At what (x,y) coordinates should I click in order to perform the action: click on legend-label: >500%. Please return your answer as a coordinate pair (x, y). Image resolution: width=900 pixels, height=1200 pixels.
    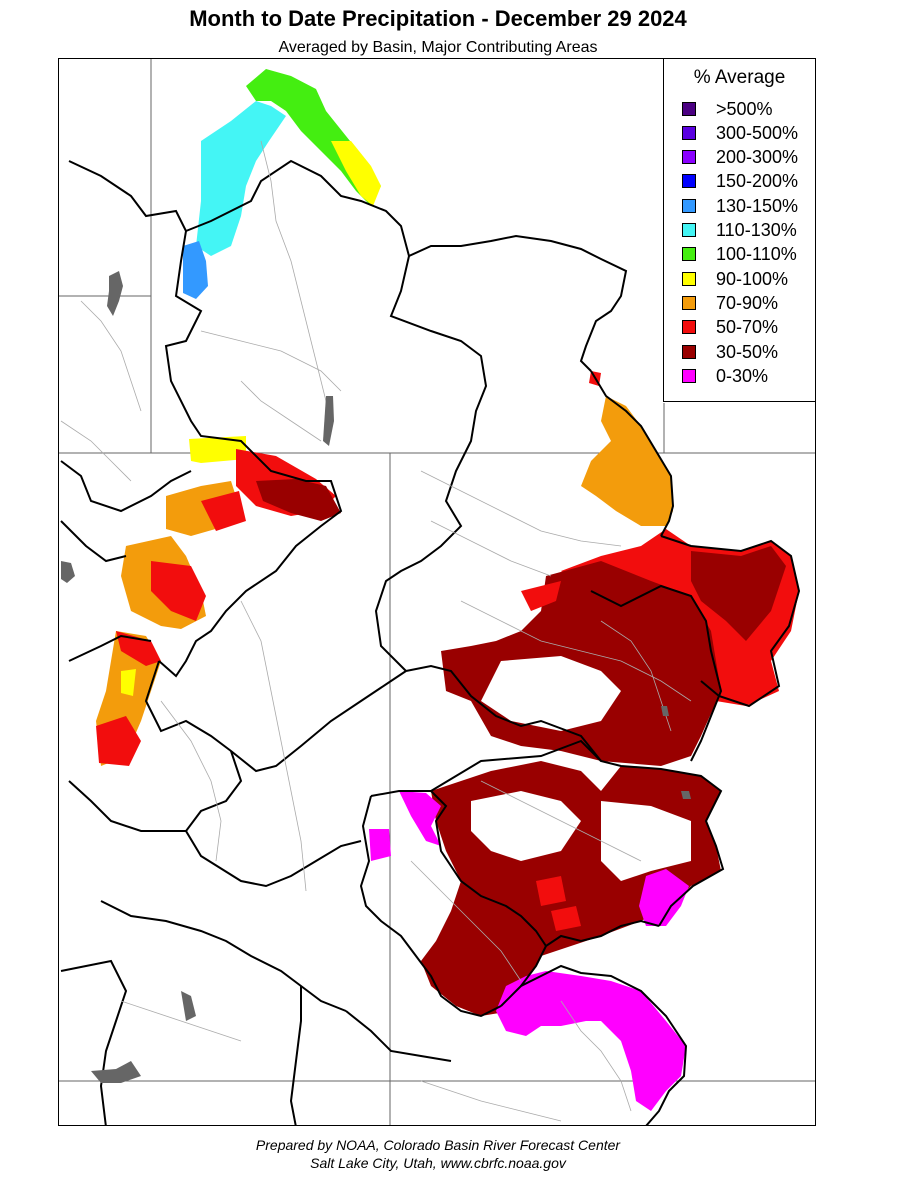
    Looking at the image, I should click on (744, 108).